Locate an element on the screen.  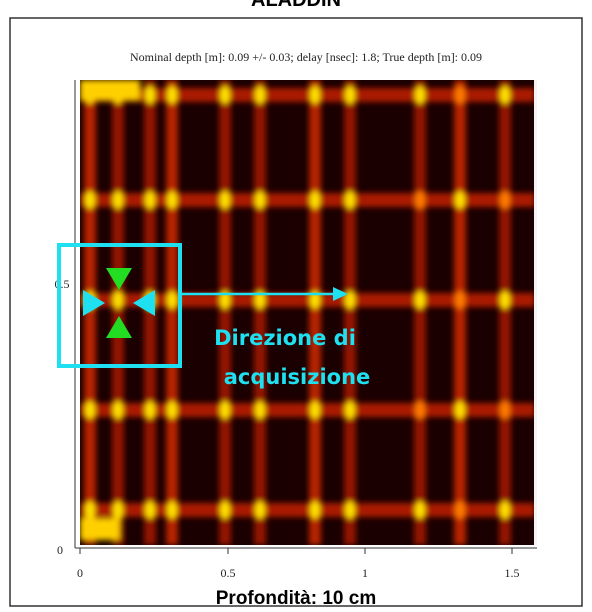
x-tick-label: 0 is located at coordinates (80, 573).